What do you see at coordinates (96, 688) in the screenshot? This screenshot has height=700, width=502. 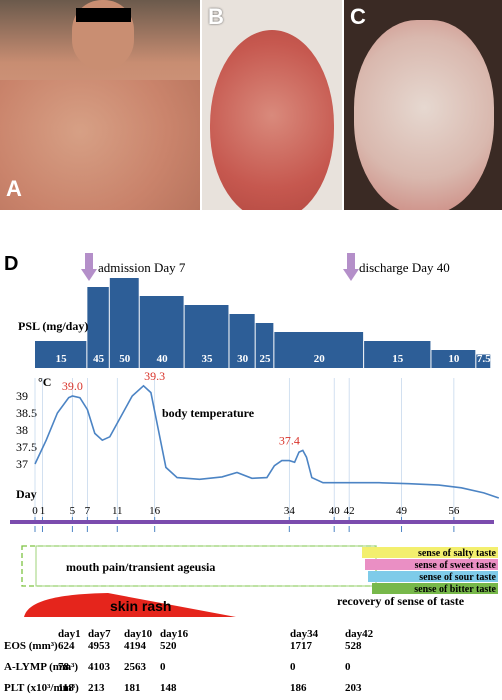 I see `lab-cell: 213` at bounding box center [96, 688].